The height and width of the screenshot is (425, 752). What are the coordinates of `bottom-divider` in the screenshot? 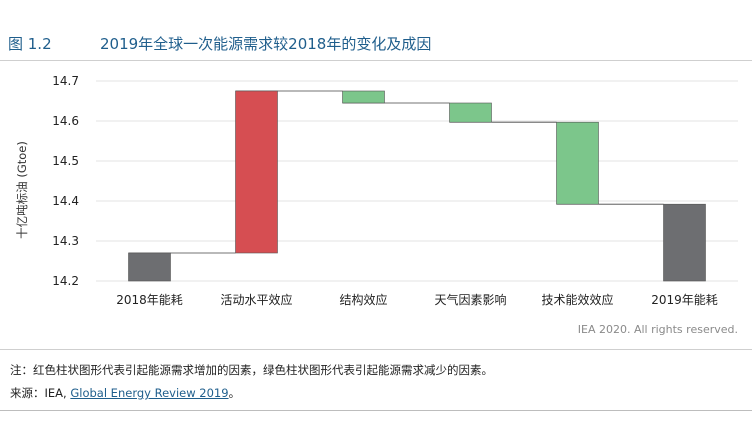 It's located at (376, 410).